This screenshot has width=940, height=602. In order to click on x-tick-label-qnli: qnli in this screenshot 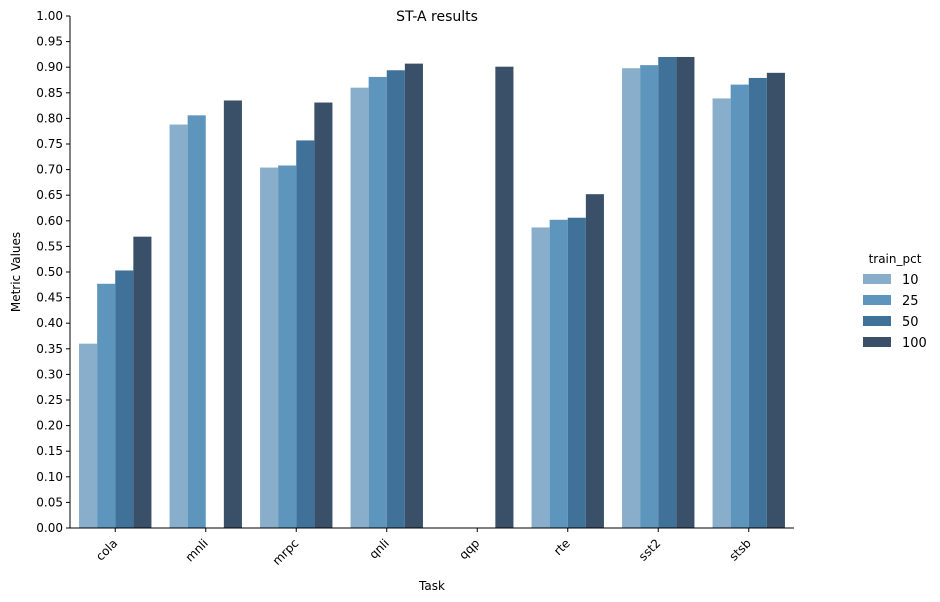, I will do `click(378, 548)`.